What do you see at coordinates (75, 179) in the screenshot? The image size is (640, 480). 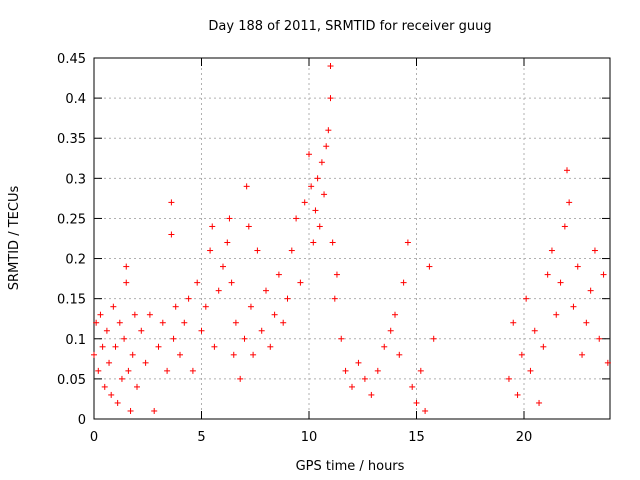 I see `y-tick-label: 0.3` at bounding box center [75, 179].